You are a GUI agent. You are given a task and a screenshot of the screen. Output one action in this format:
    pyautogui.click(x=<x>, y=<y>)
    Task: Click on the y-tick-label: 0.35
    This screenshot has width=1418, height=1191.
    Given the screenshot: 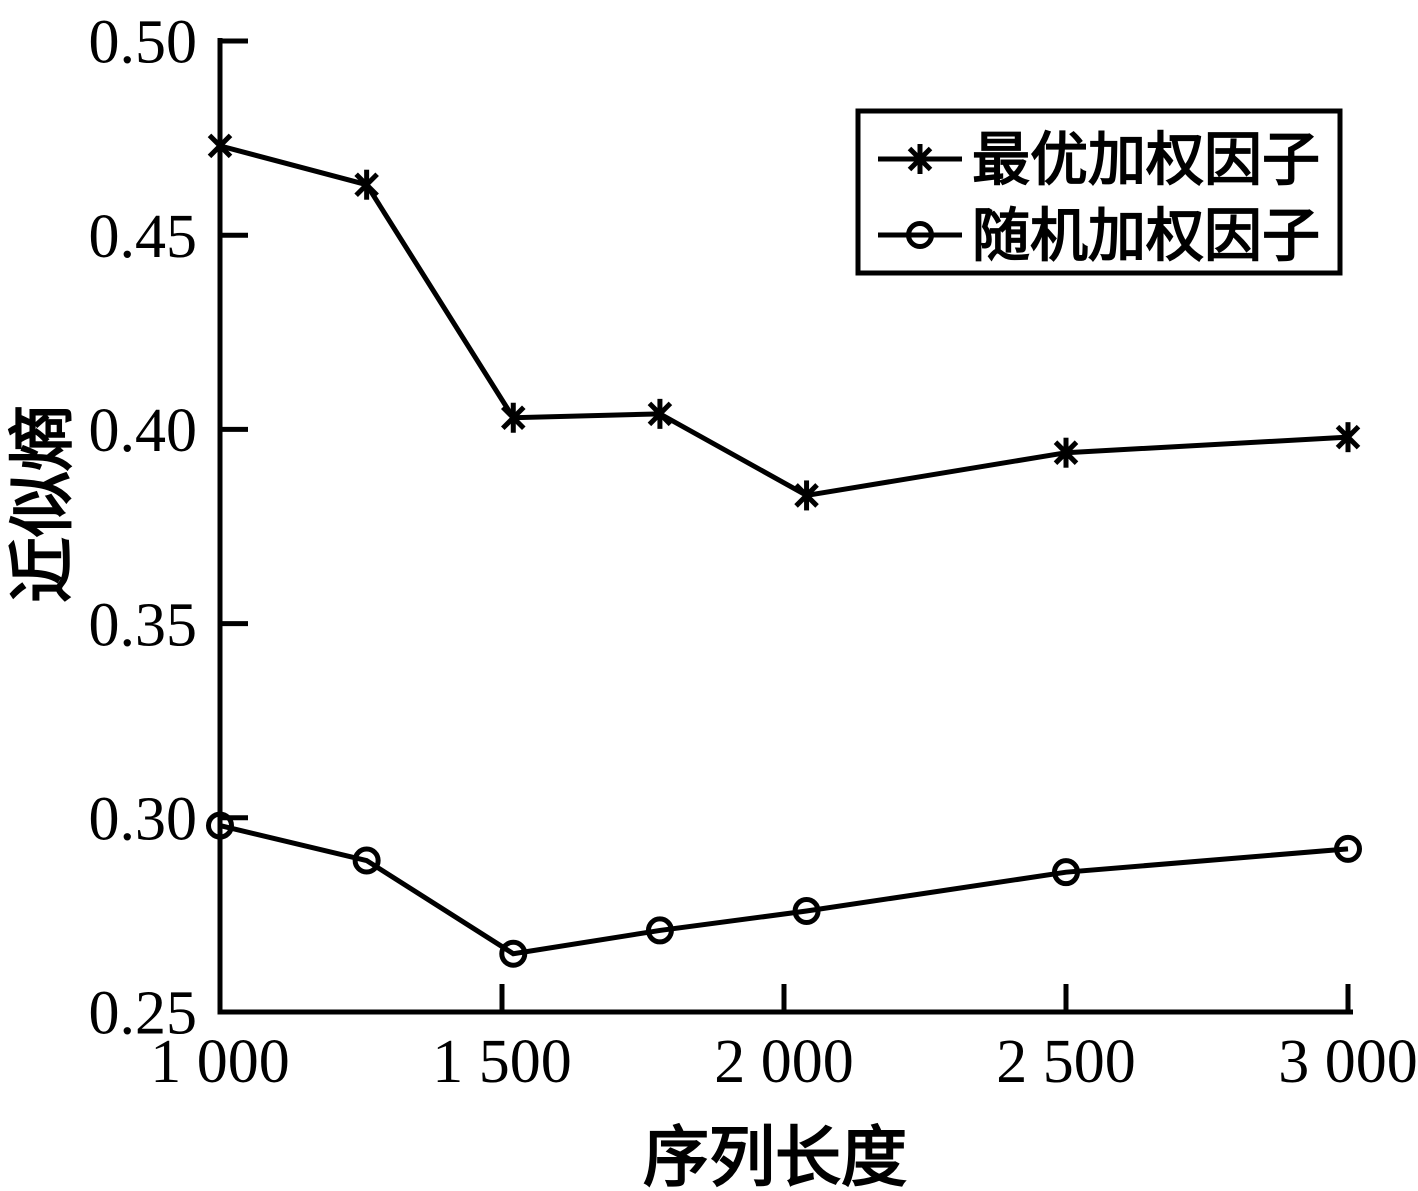 What is the action you would take?
    pyautogui.click(x=143, y=625)
    